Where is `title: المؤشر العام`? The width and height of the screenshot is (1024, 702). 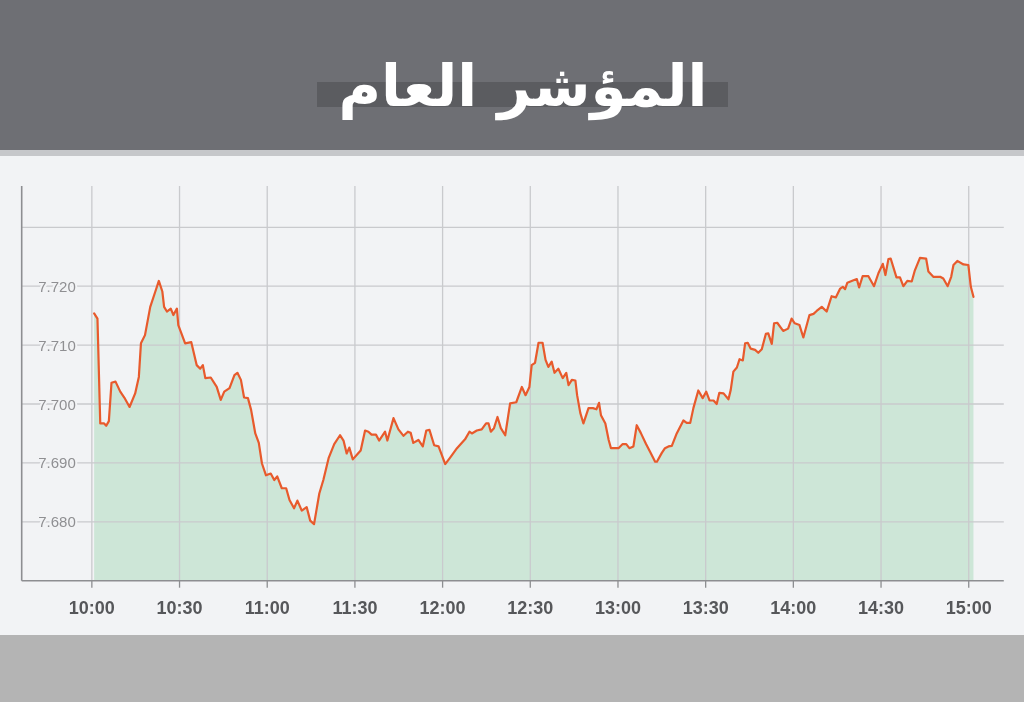 title: المؤشر العام is located at coordinates (523, 86).